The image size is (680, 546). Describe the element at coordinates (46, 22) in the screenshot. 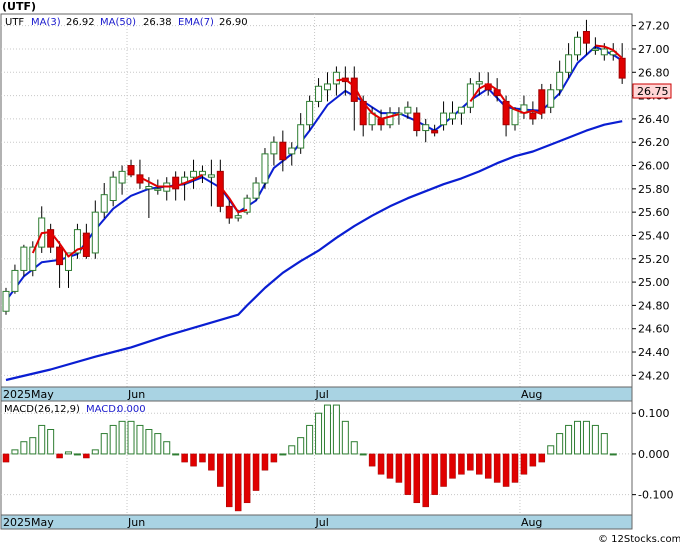

I see `legend-ma3-label: MA(3)` at that location.